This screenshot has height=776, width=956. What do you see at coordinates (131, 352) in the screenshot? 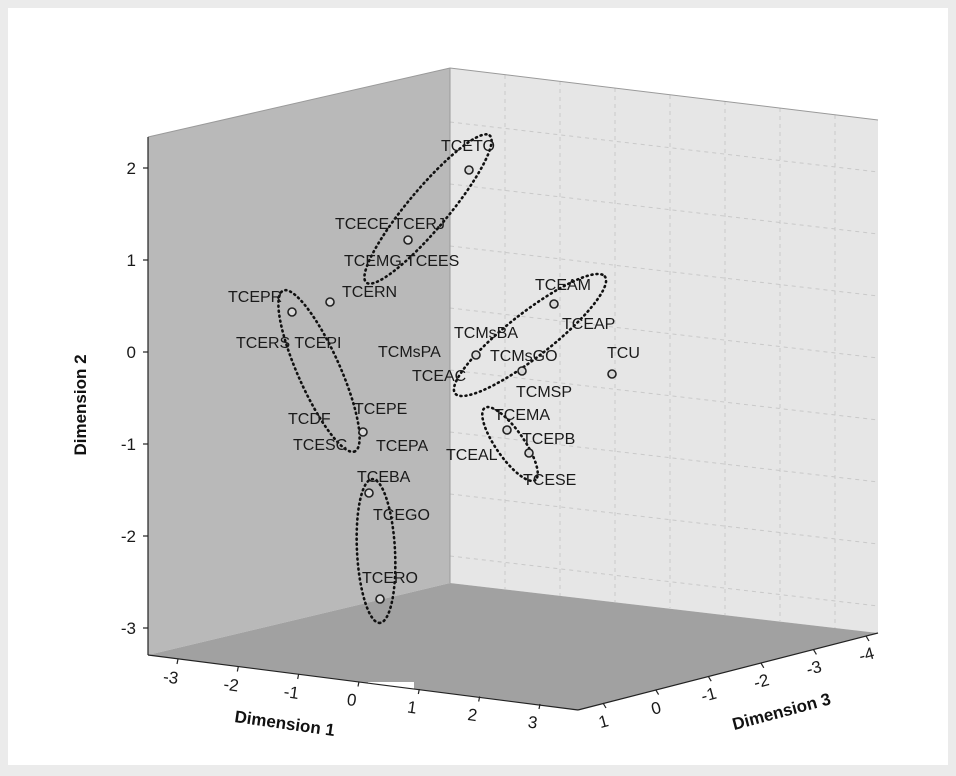
I see `y-tick-label: 0` at bounding box center [131, 352].